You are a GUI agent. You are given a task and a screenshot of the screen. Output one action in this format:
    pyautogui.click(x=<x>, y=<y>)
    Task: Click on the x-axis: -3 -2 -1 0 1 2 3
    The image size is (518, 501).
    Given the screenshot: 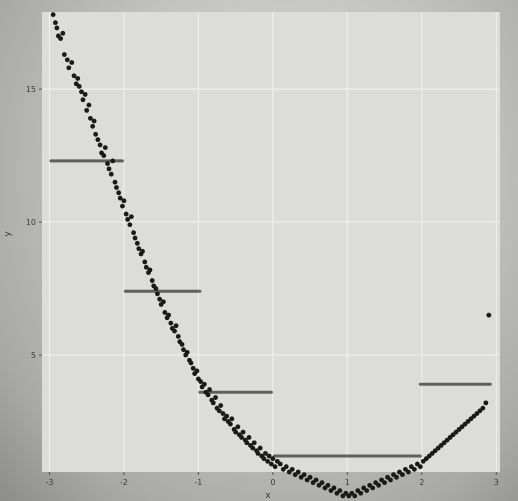 What is the action you would take?
    pyautogui.click(x=272, y=479)
    